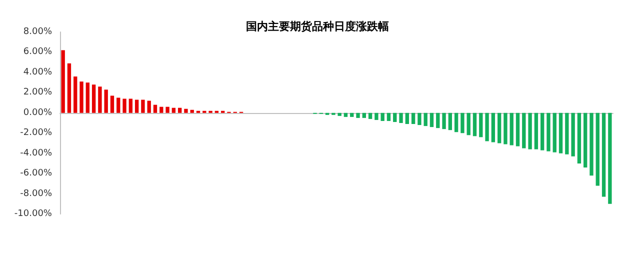 Image resolution: width=635 pixels, height=280 pixels. Describe the element at coordinates (36, 153) in the screenshot. I see `y-tick-label: -4.00%` at that location.